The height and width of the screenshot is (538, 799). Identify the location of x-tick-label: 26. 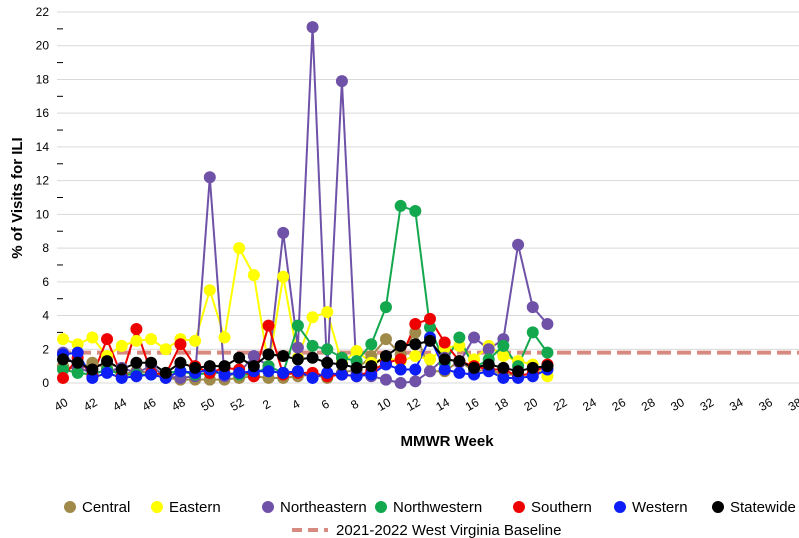
(619, 404).